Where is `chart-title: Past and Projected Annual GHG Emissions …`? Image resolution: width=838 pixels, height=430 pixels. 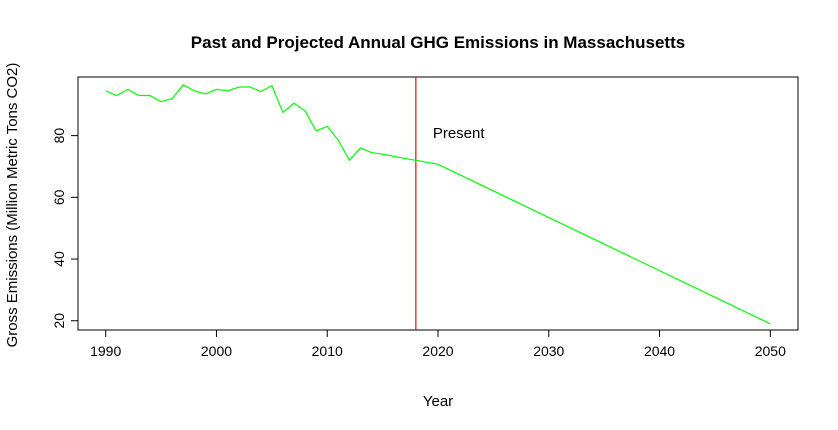 chart-title: Past and Projected Annual GHG Emissions … is located at coordinates (438, 42).